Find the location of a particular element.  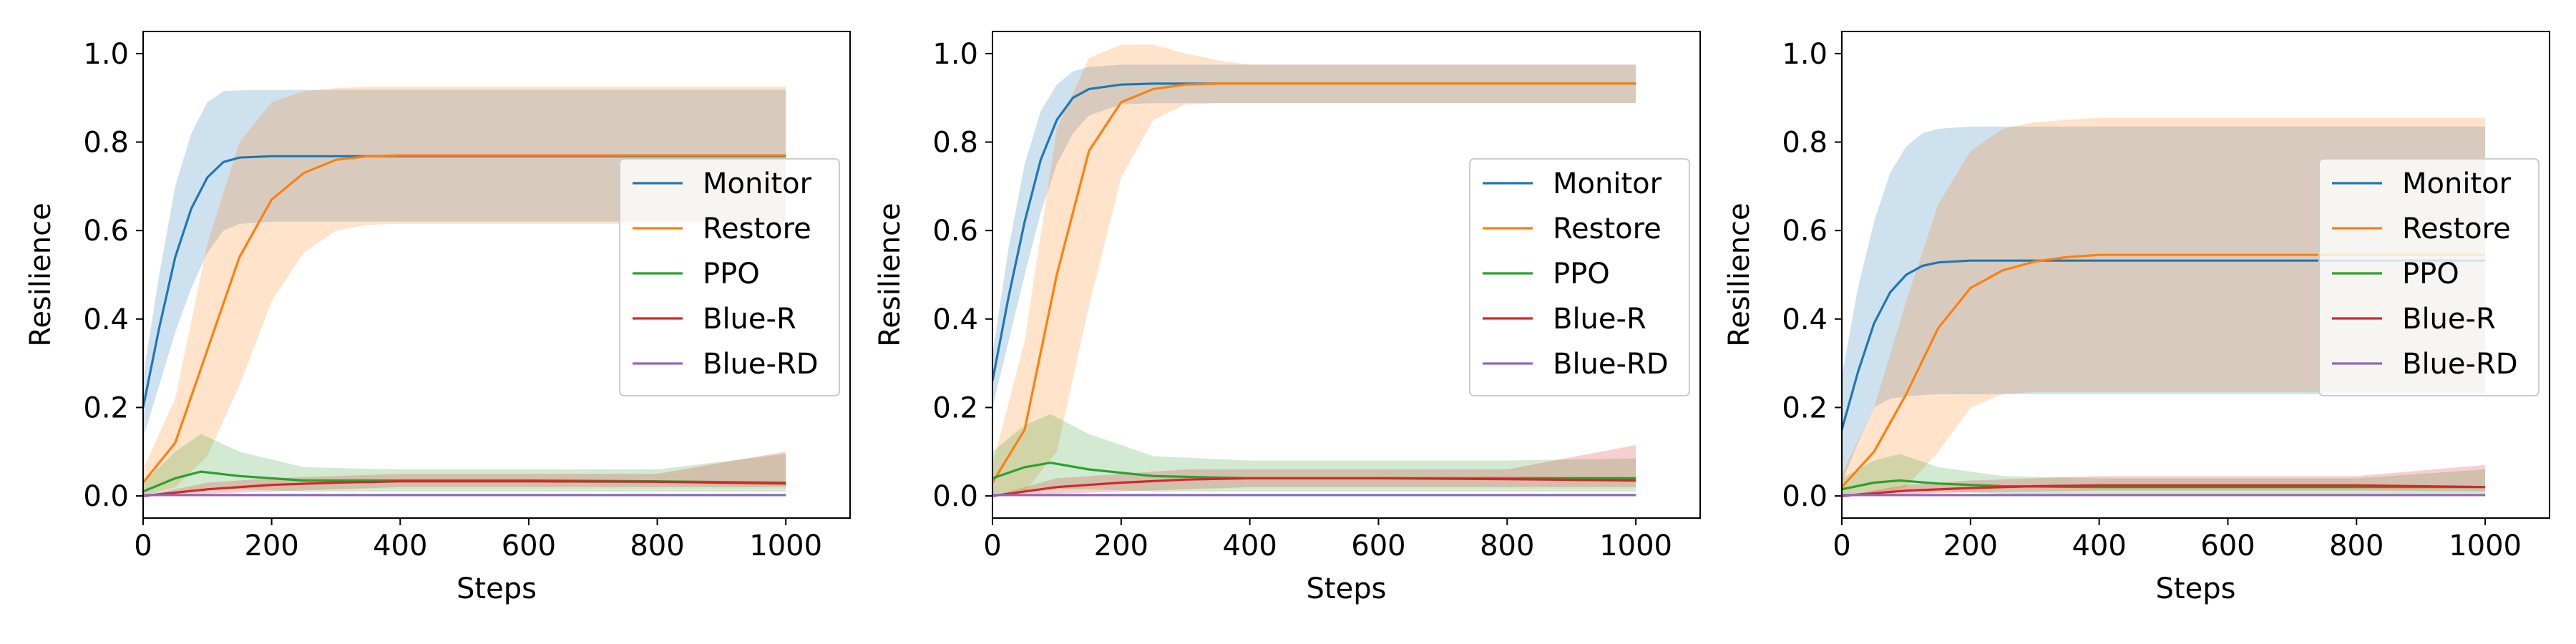

series-line-monitor is located at coordinates (2164, 344).